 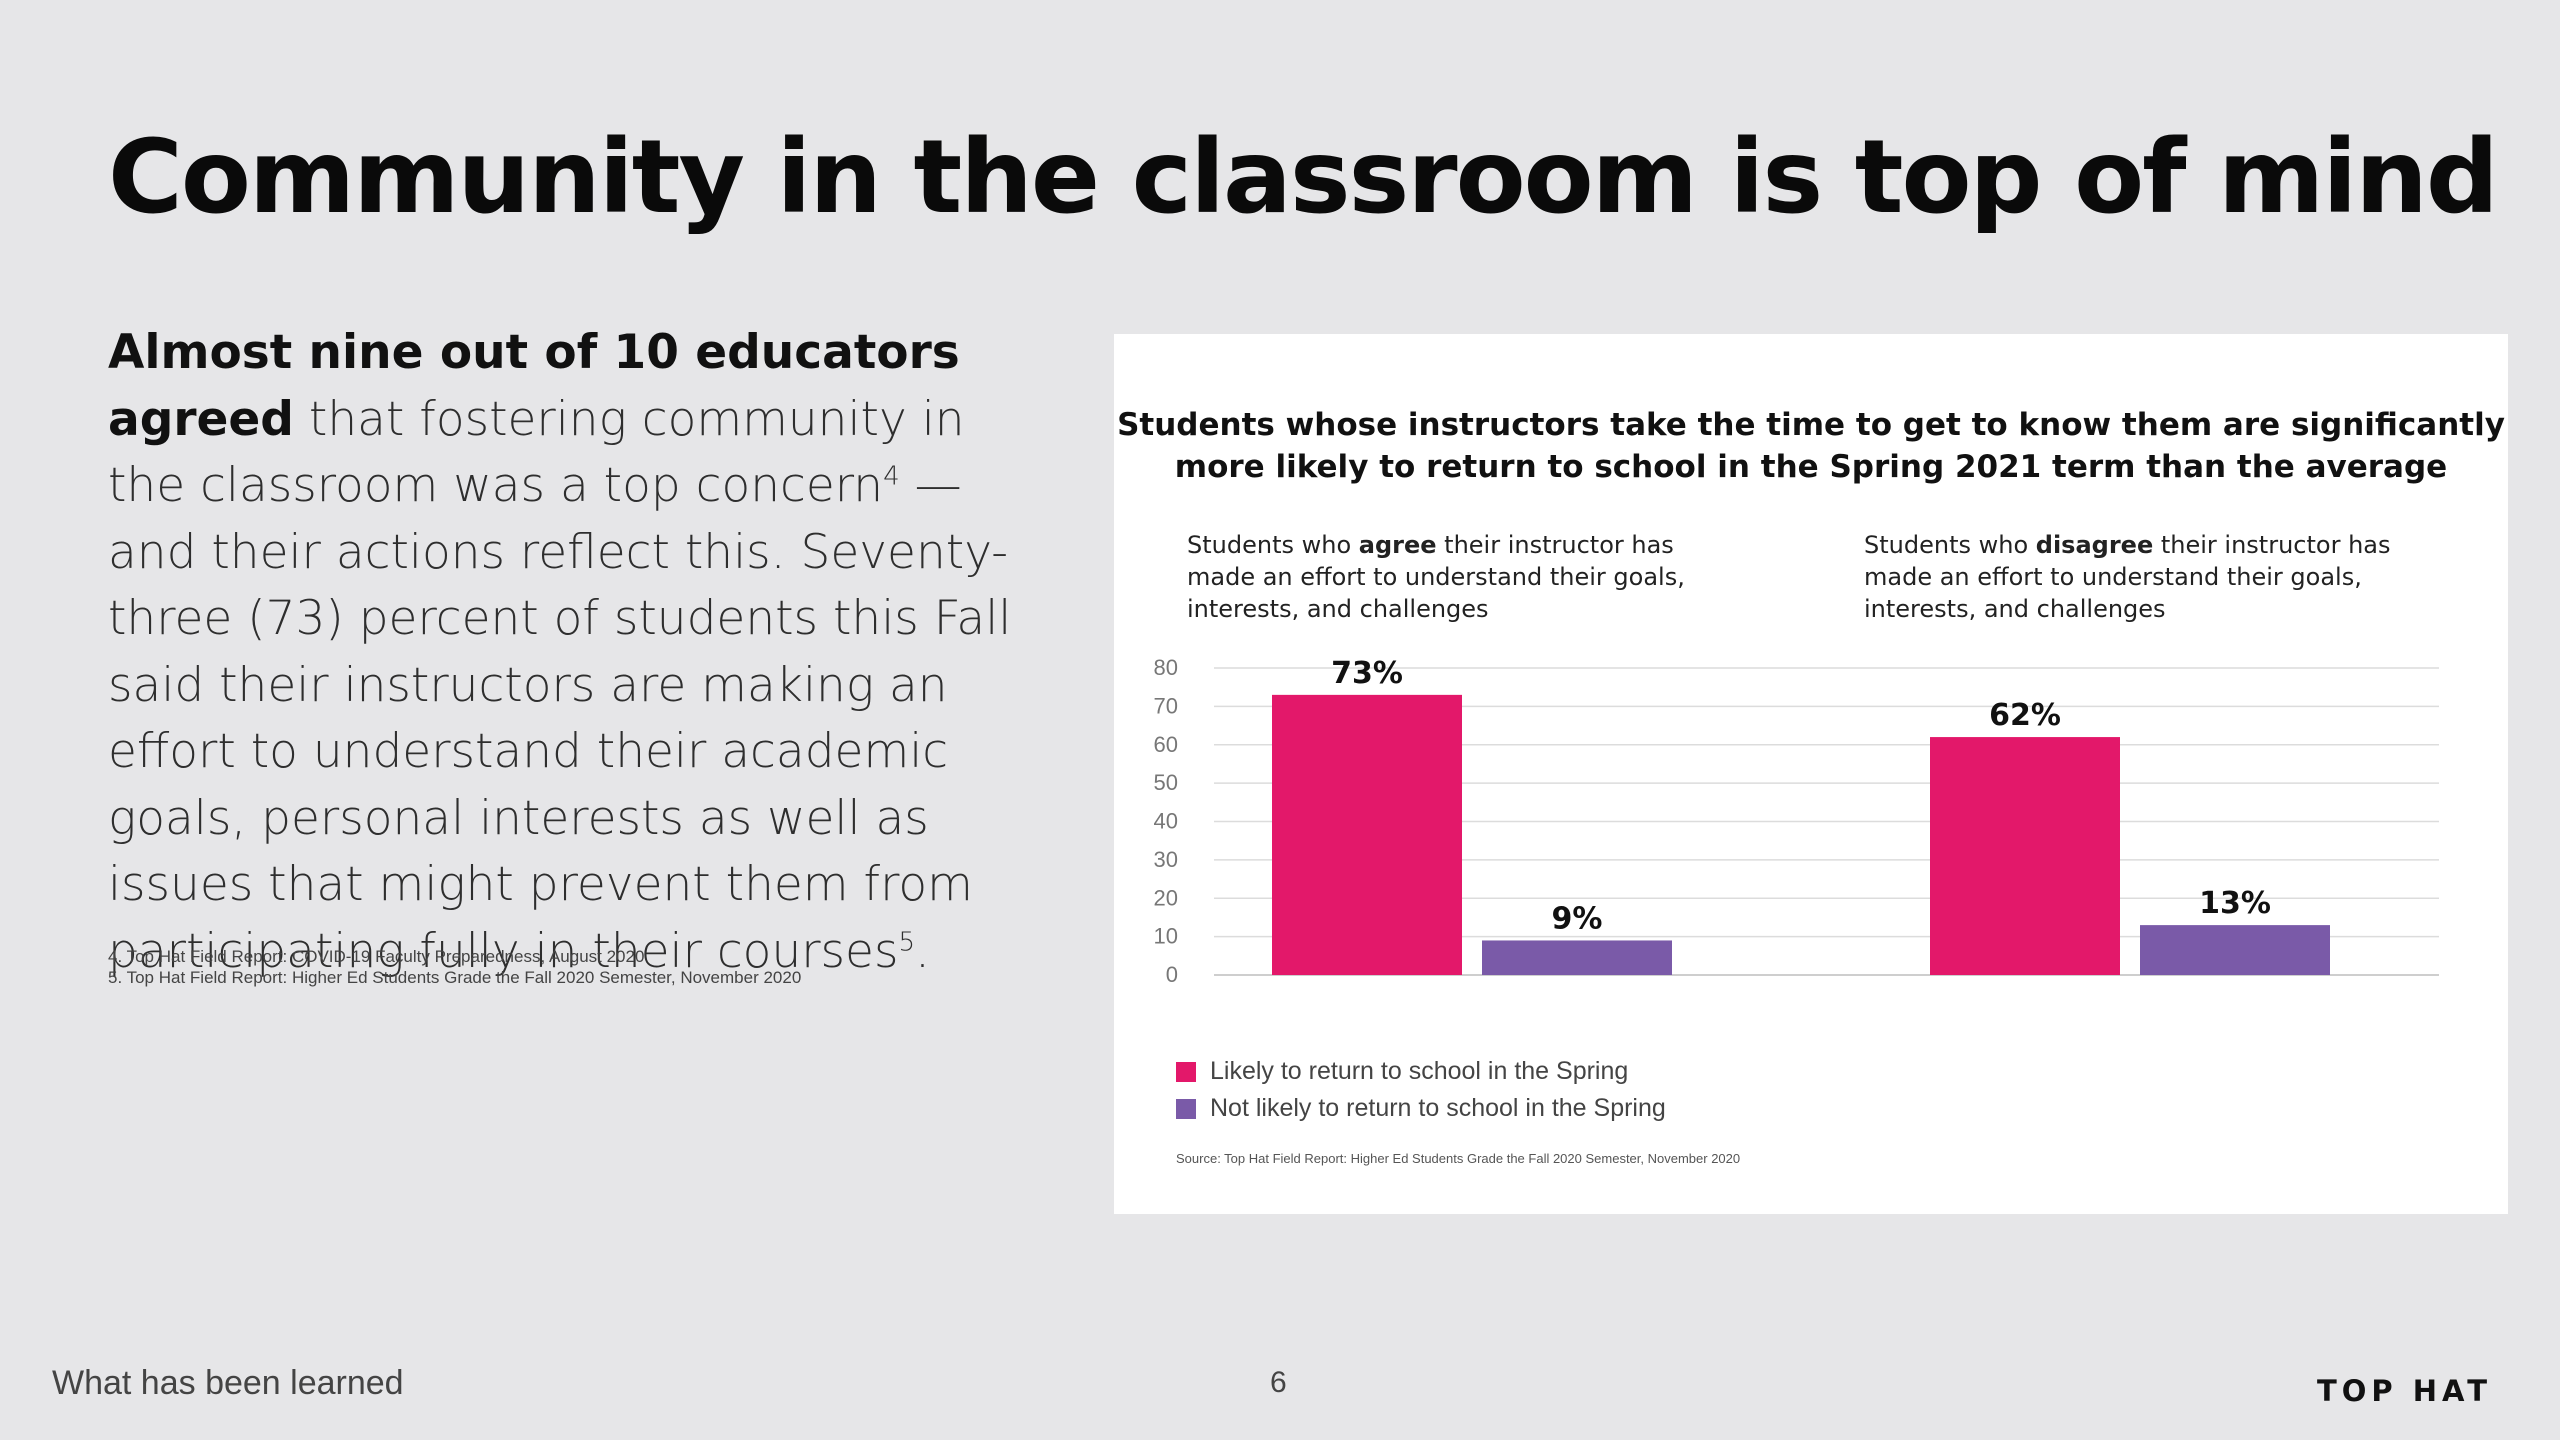 I want to click on footnote-ref-4: 4, so click(x=891, y=476).